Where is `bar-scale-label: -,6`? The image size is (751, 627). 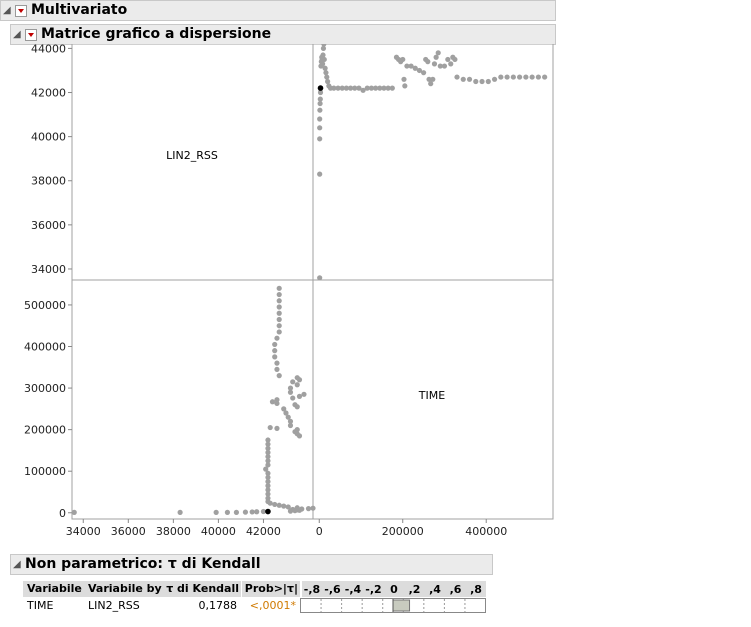
bar-scale-label: -,6 is located at coordinates (332, 589).